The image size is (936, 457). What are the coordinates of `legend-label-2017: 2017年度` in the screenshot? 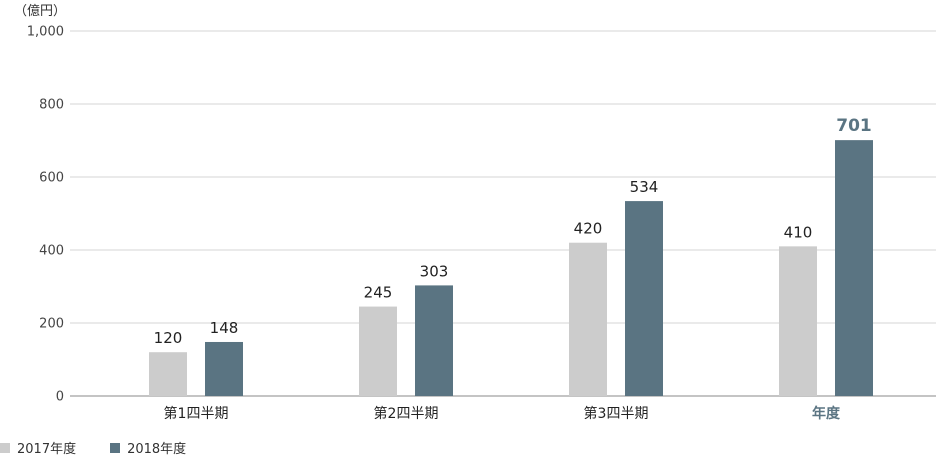 It's located at (47, 449).